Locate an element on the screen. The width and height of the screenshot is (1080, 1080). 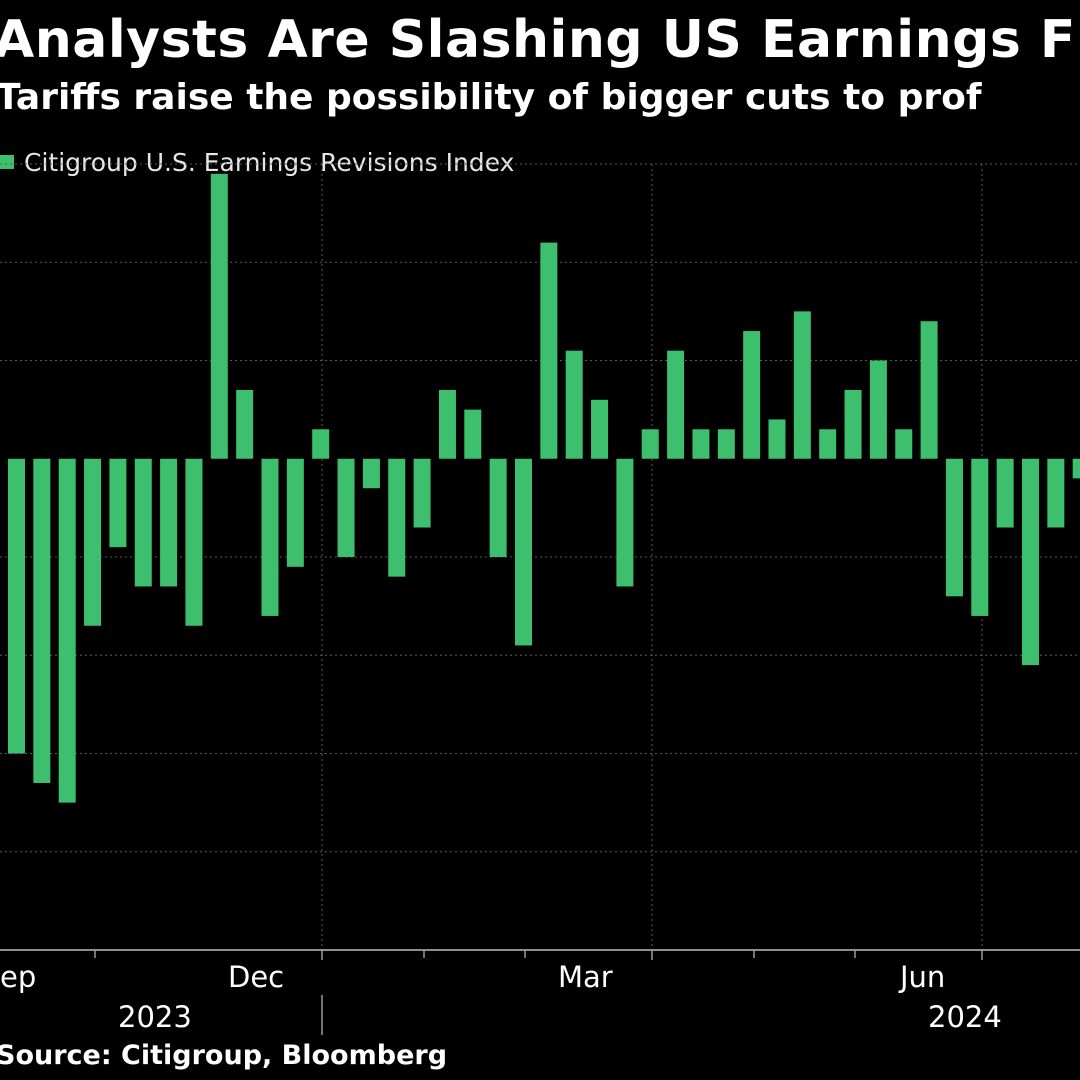
chart-title: Analysts Are Slashing US Earnings F is located at coordinates (538, 40).